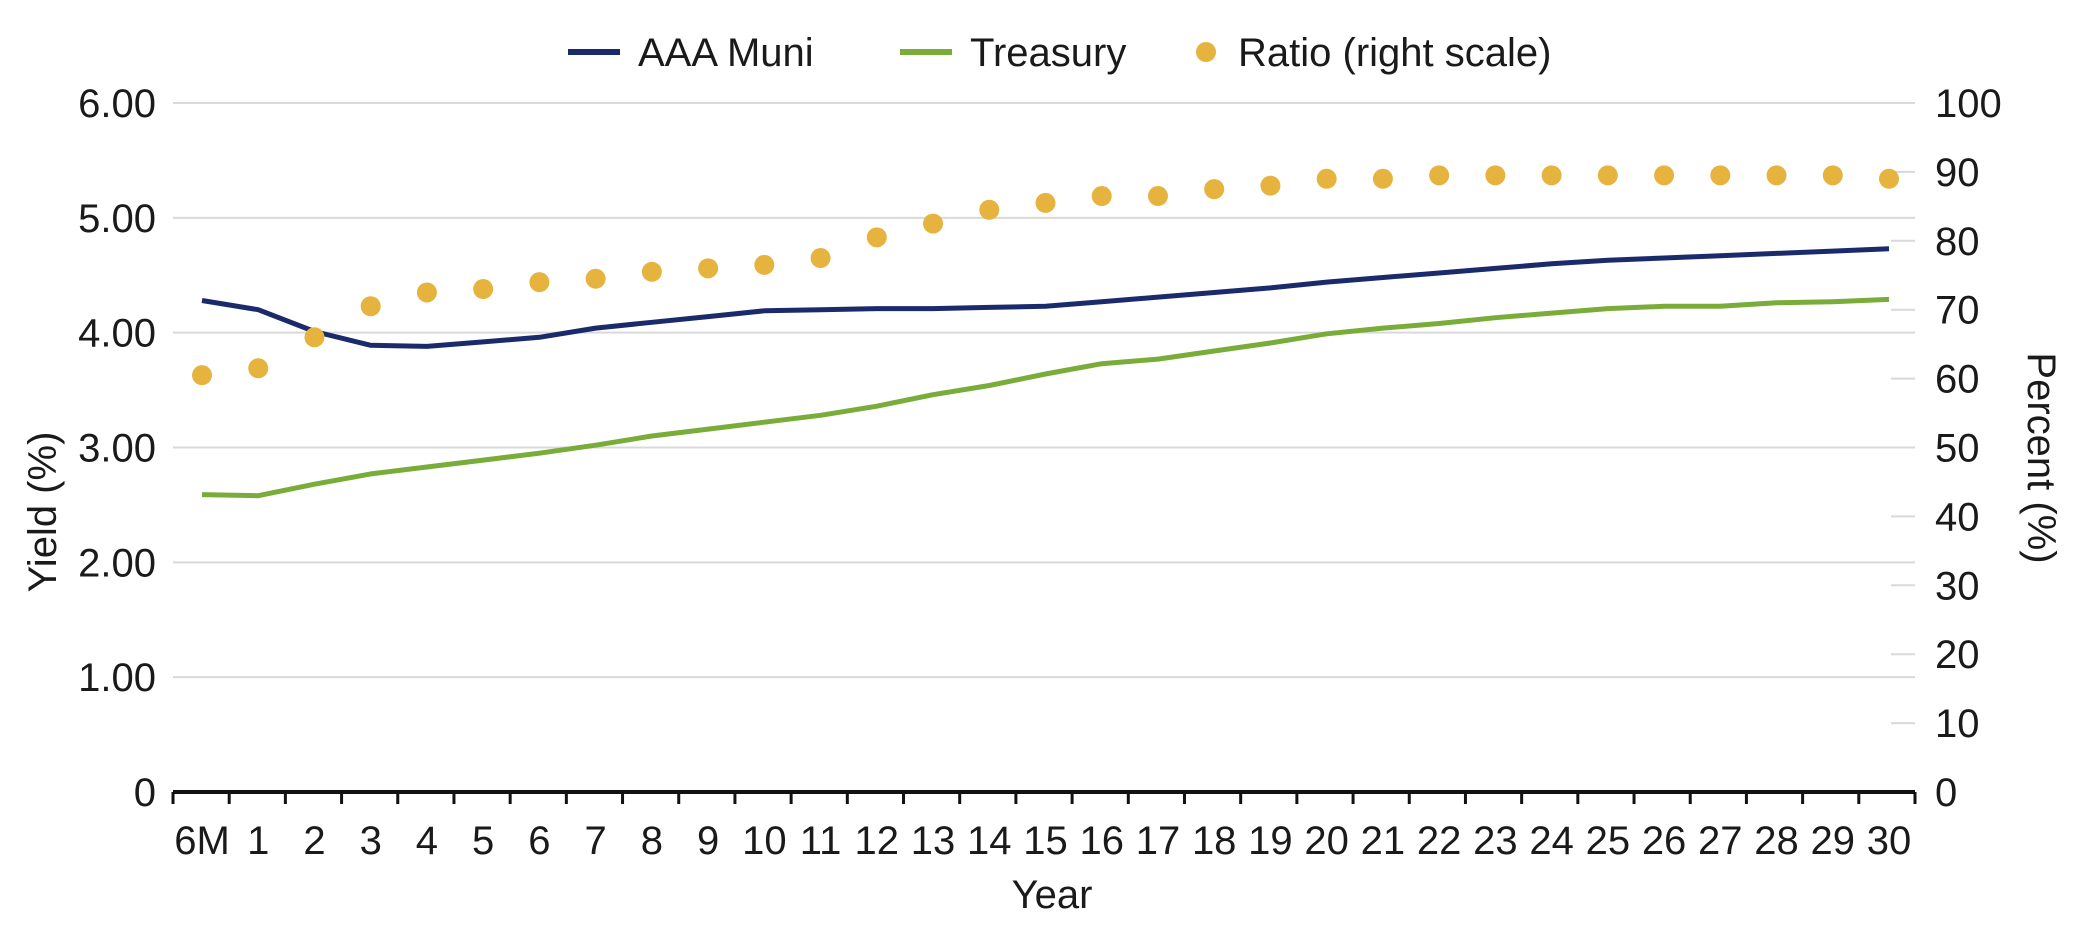 This screenshot has height=941, width=2084. I want to click on left-y-axis: 0 1.00 2.00 3.00 4.00 5.00 6.00, so click(117, 448).